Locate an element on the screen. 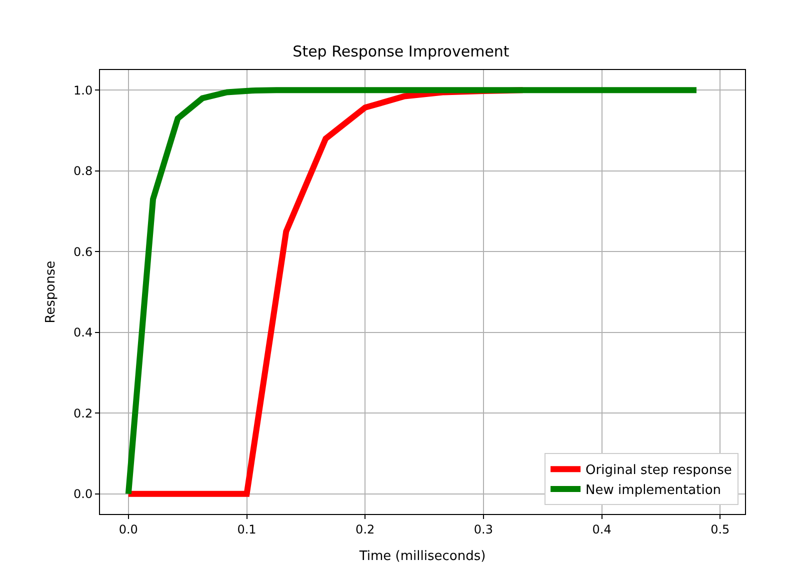  x-tick-label: 0.1 is located at coordinates (246, 529).